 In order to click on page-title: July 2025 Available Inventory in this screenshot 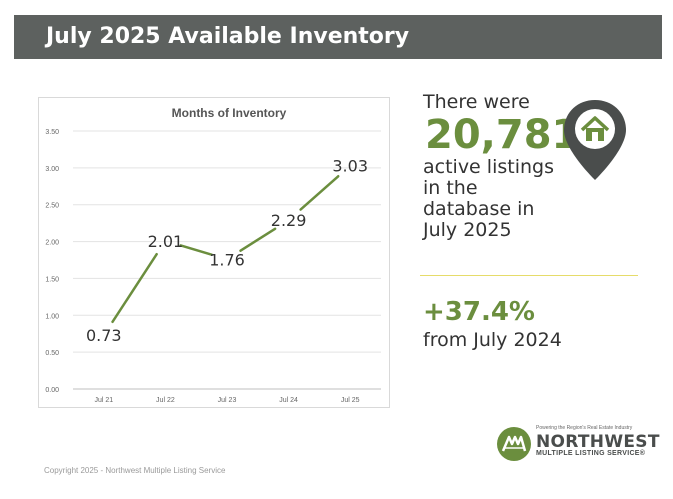, I will do `click(228, 36)`.